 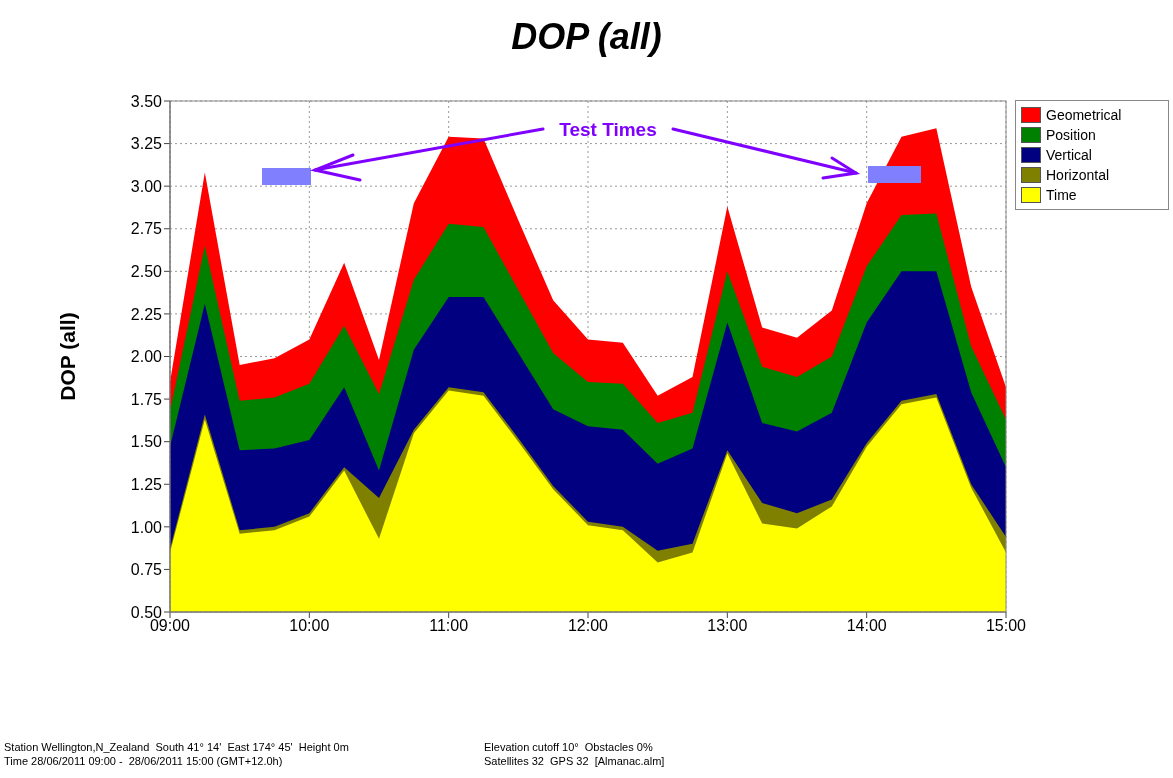 What do you see at coordinates (586, 37) in the screenshot?
I see `chart-title: DOP (all)` at bounding box center [586, 37].